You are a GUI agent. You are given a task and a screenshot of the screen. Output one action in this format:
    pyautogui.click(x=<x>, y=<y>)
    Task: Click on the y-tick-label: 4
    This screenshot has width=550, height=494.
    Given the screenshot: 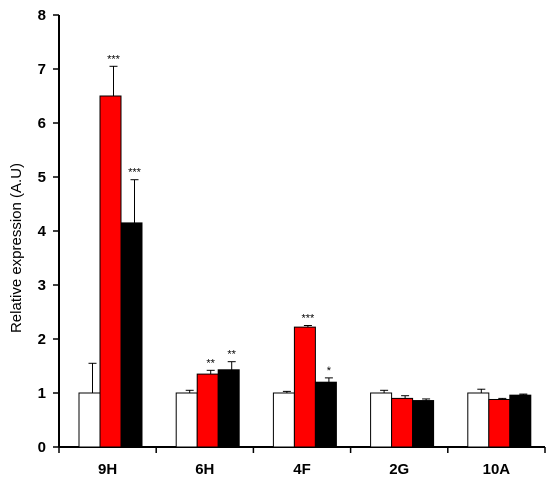 What is the action you would take?
    pyautogui.click(x=42, y=231)
    